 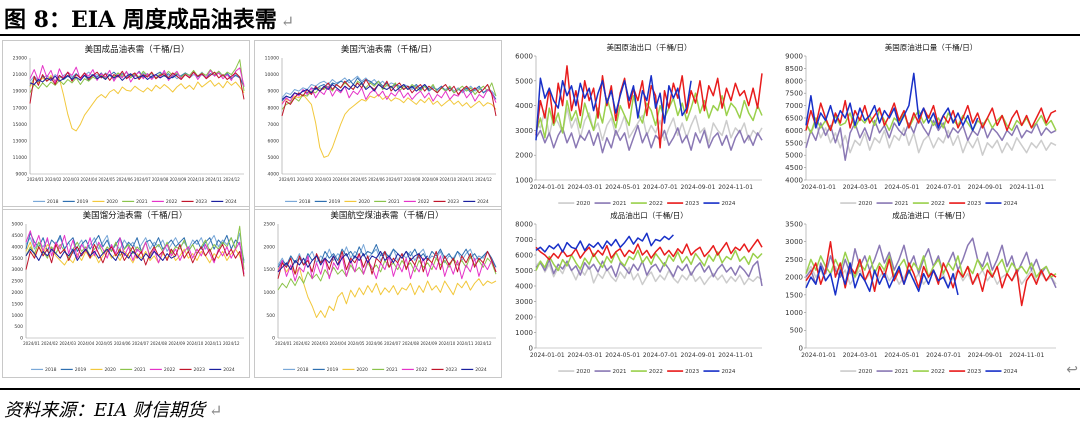 I want to click on y-tick-label: 23000, so click(x=20, y=59).